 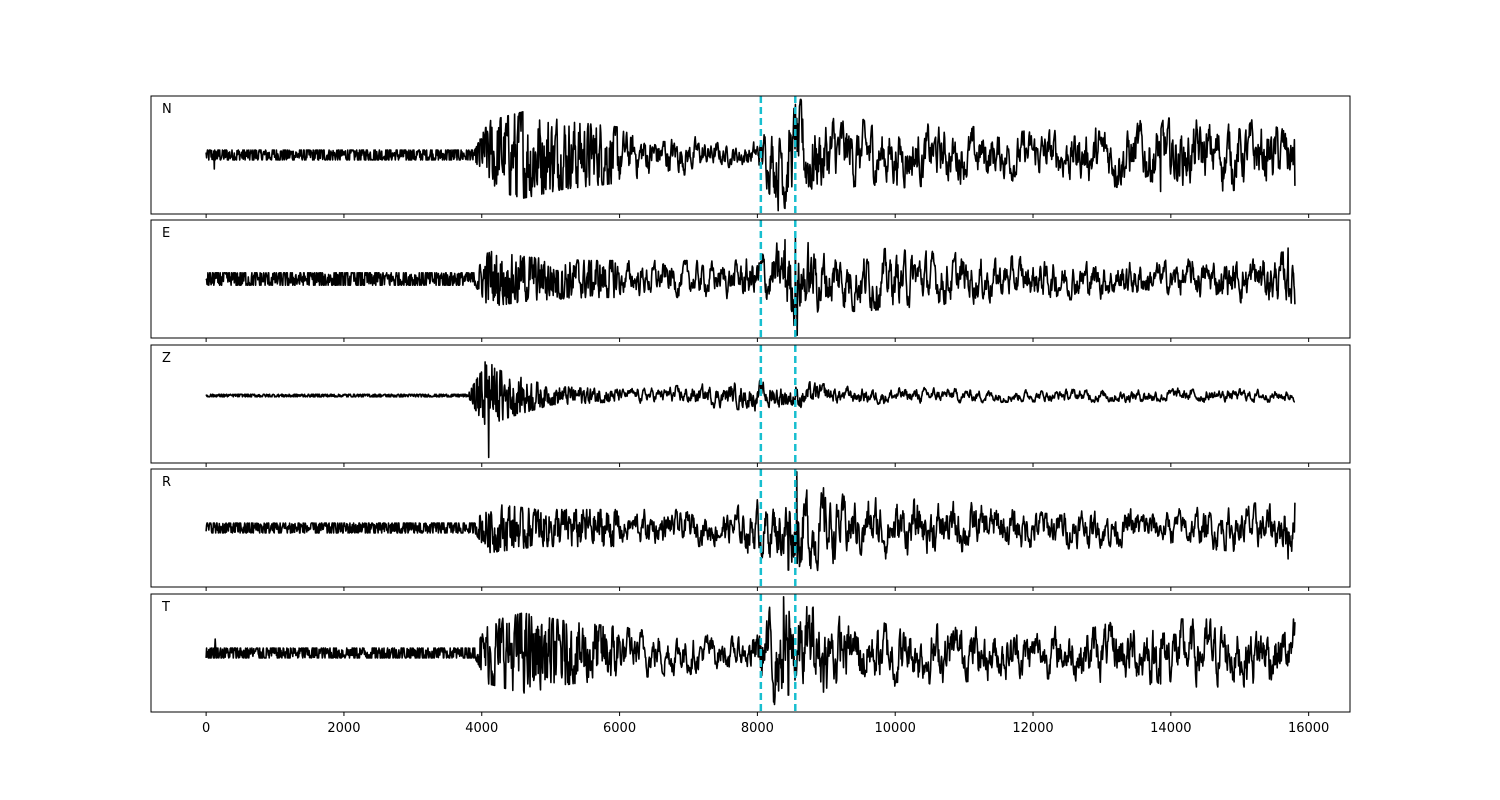 I want to click on panel-t: T 0 2000 4000 6000 8000 10000 12000 14000 16000, so click(x=750, y=664).